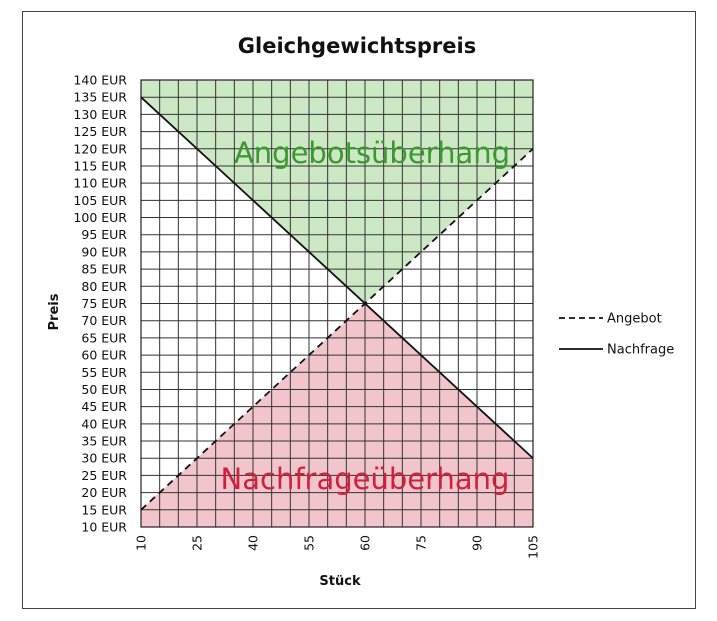 The width and height of the screenshot is (717, 621). Describe the element at coordinates (340, 581) in the screenshot. I see `x-axis-label: Stück` at that location.